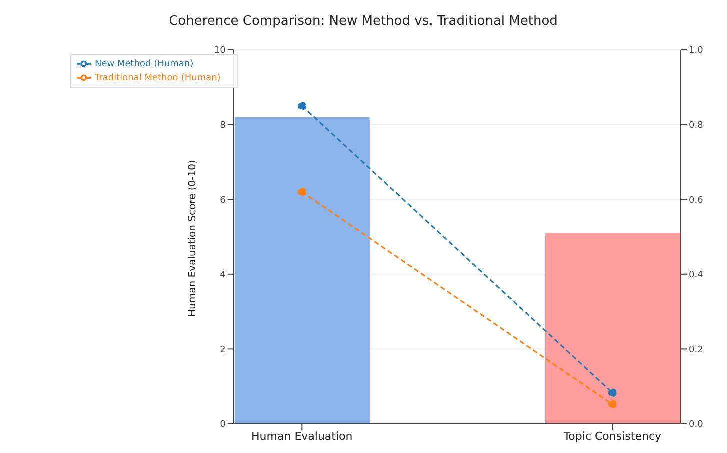 Image resolution: width=727 pixels, height=453 pixels. I want to click on y-tick-label: 6, so click(223, 201).